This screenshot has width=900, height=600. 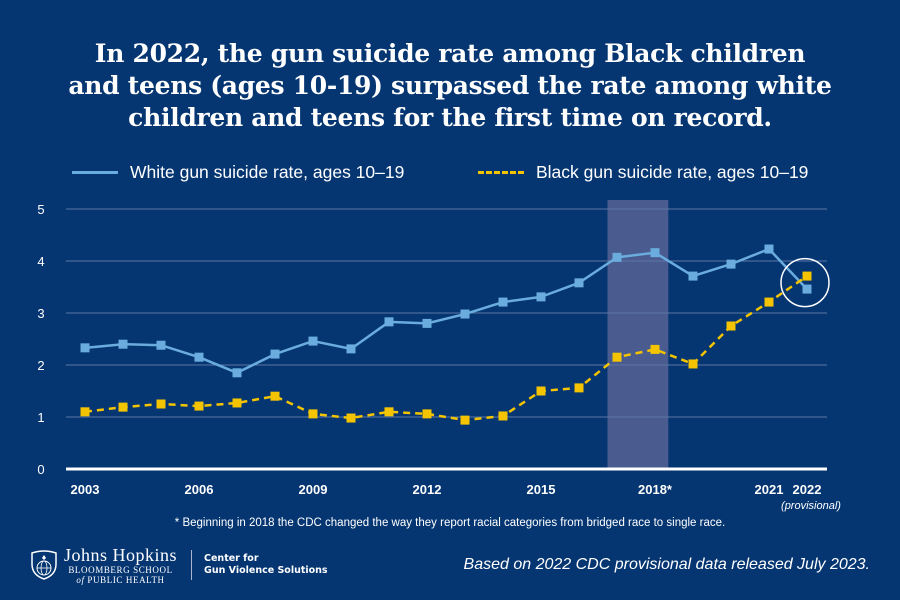 I want to click on shield-globe-icon, so click(x=44, y=565).